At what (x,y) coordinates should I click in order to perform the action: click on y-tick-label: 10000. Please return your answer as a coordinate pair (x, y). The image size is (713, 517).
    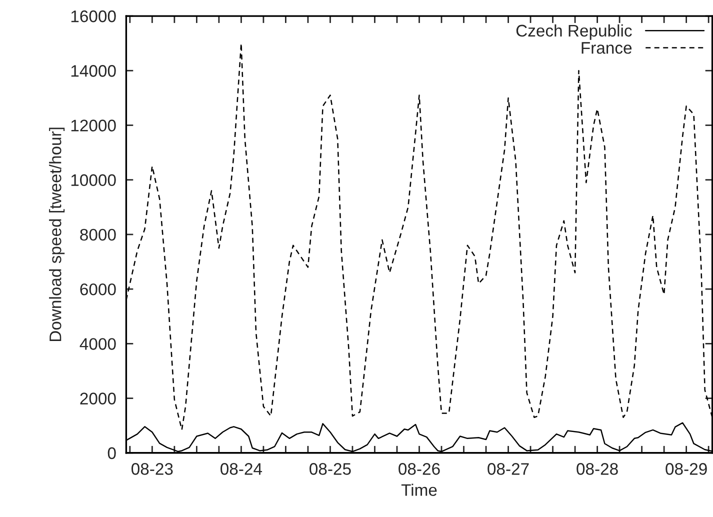
    Looking at the image, I should click on (93, 180).